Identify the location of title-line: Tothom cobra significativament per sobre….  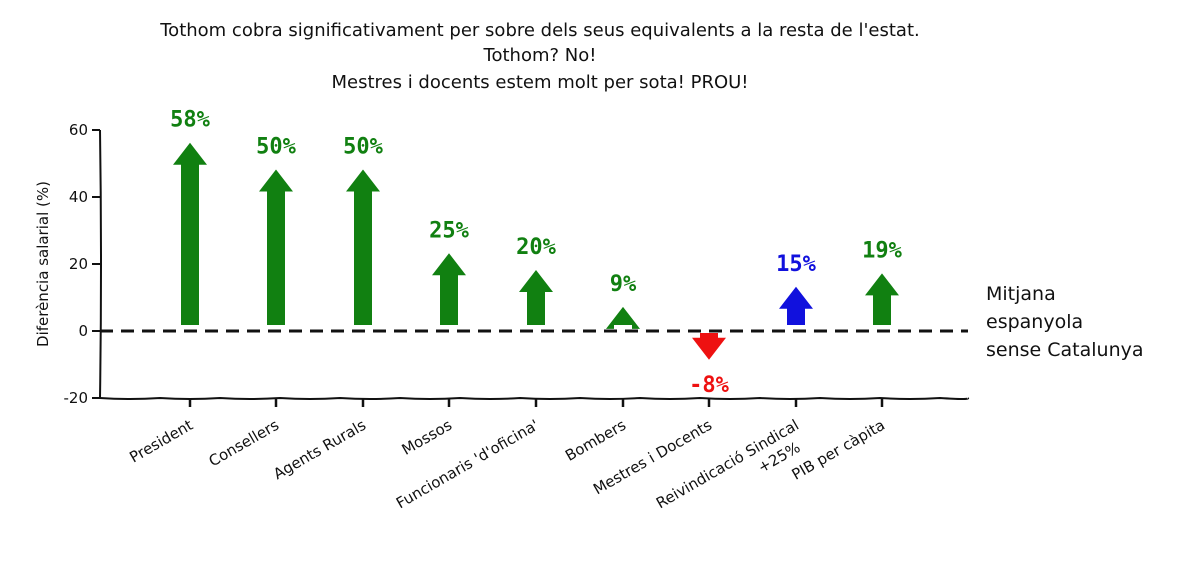
(539, 30).